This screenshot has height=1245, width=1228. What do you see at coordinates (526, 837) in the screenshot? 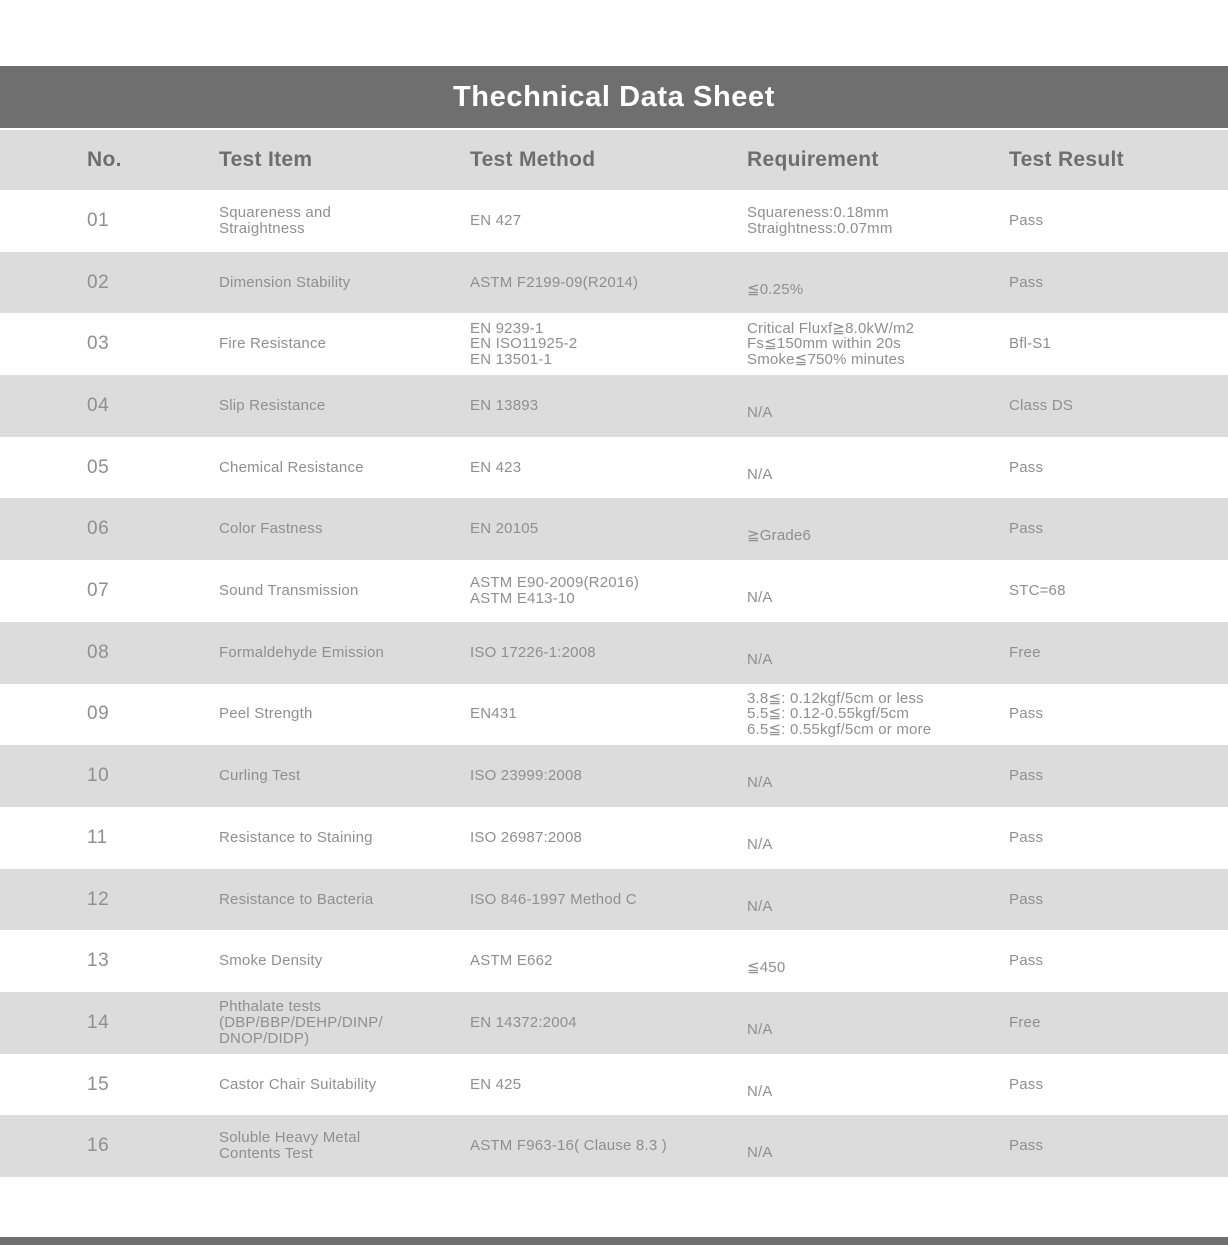
I see `cell-method: ISO 26987:2008` at bounding box center [526, 837].